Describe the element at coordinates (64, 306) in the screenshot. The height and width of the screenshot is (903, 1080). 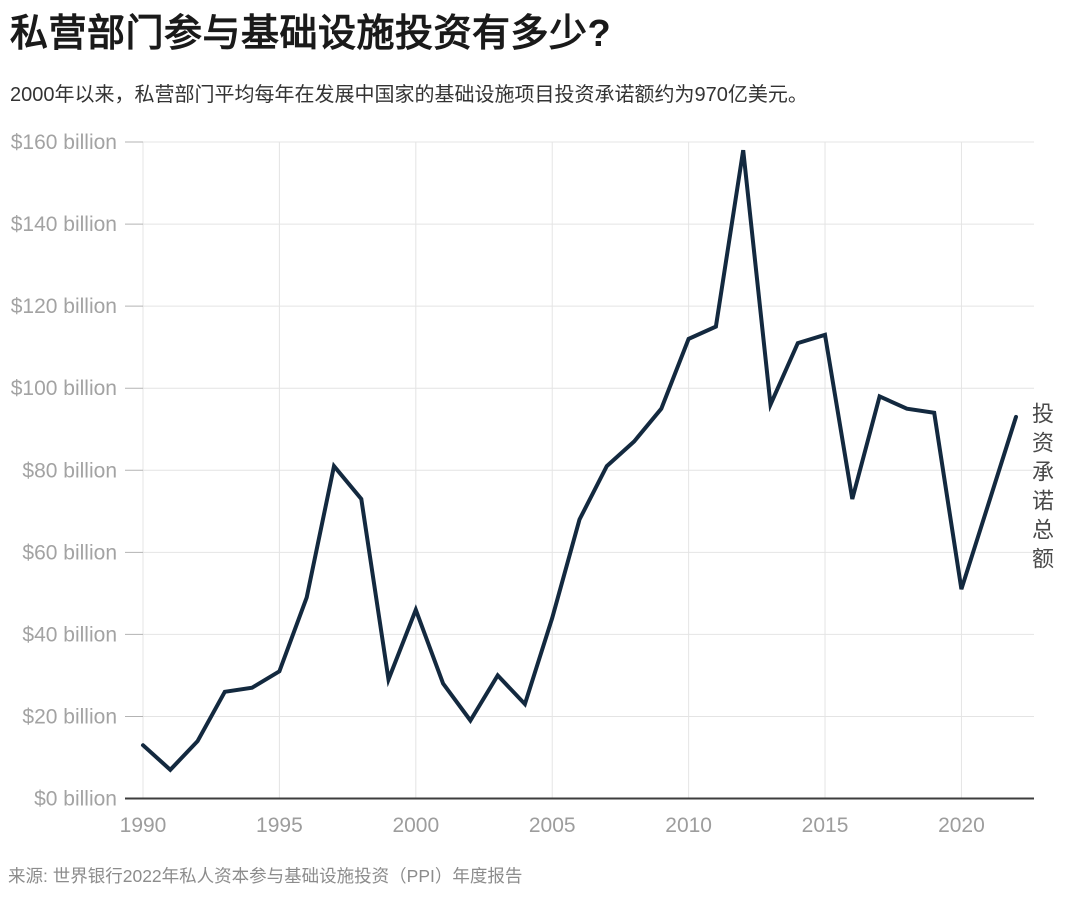
I see `y-tick-label: $120 billion` at that location.